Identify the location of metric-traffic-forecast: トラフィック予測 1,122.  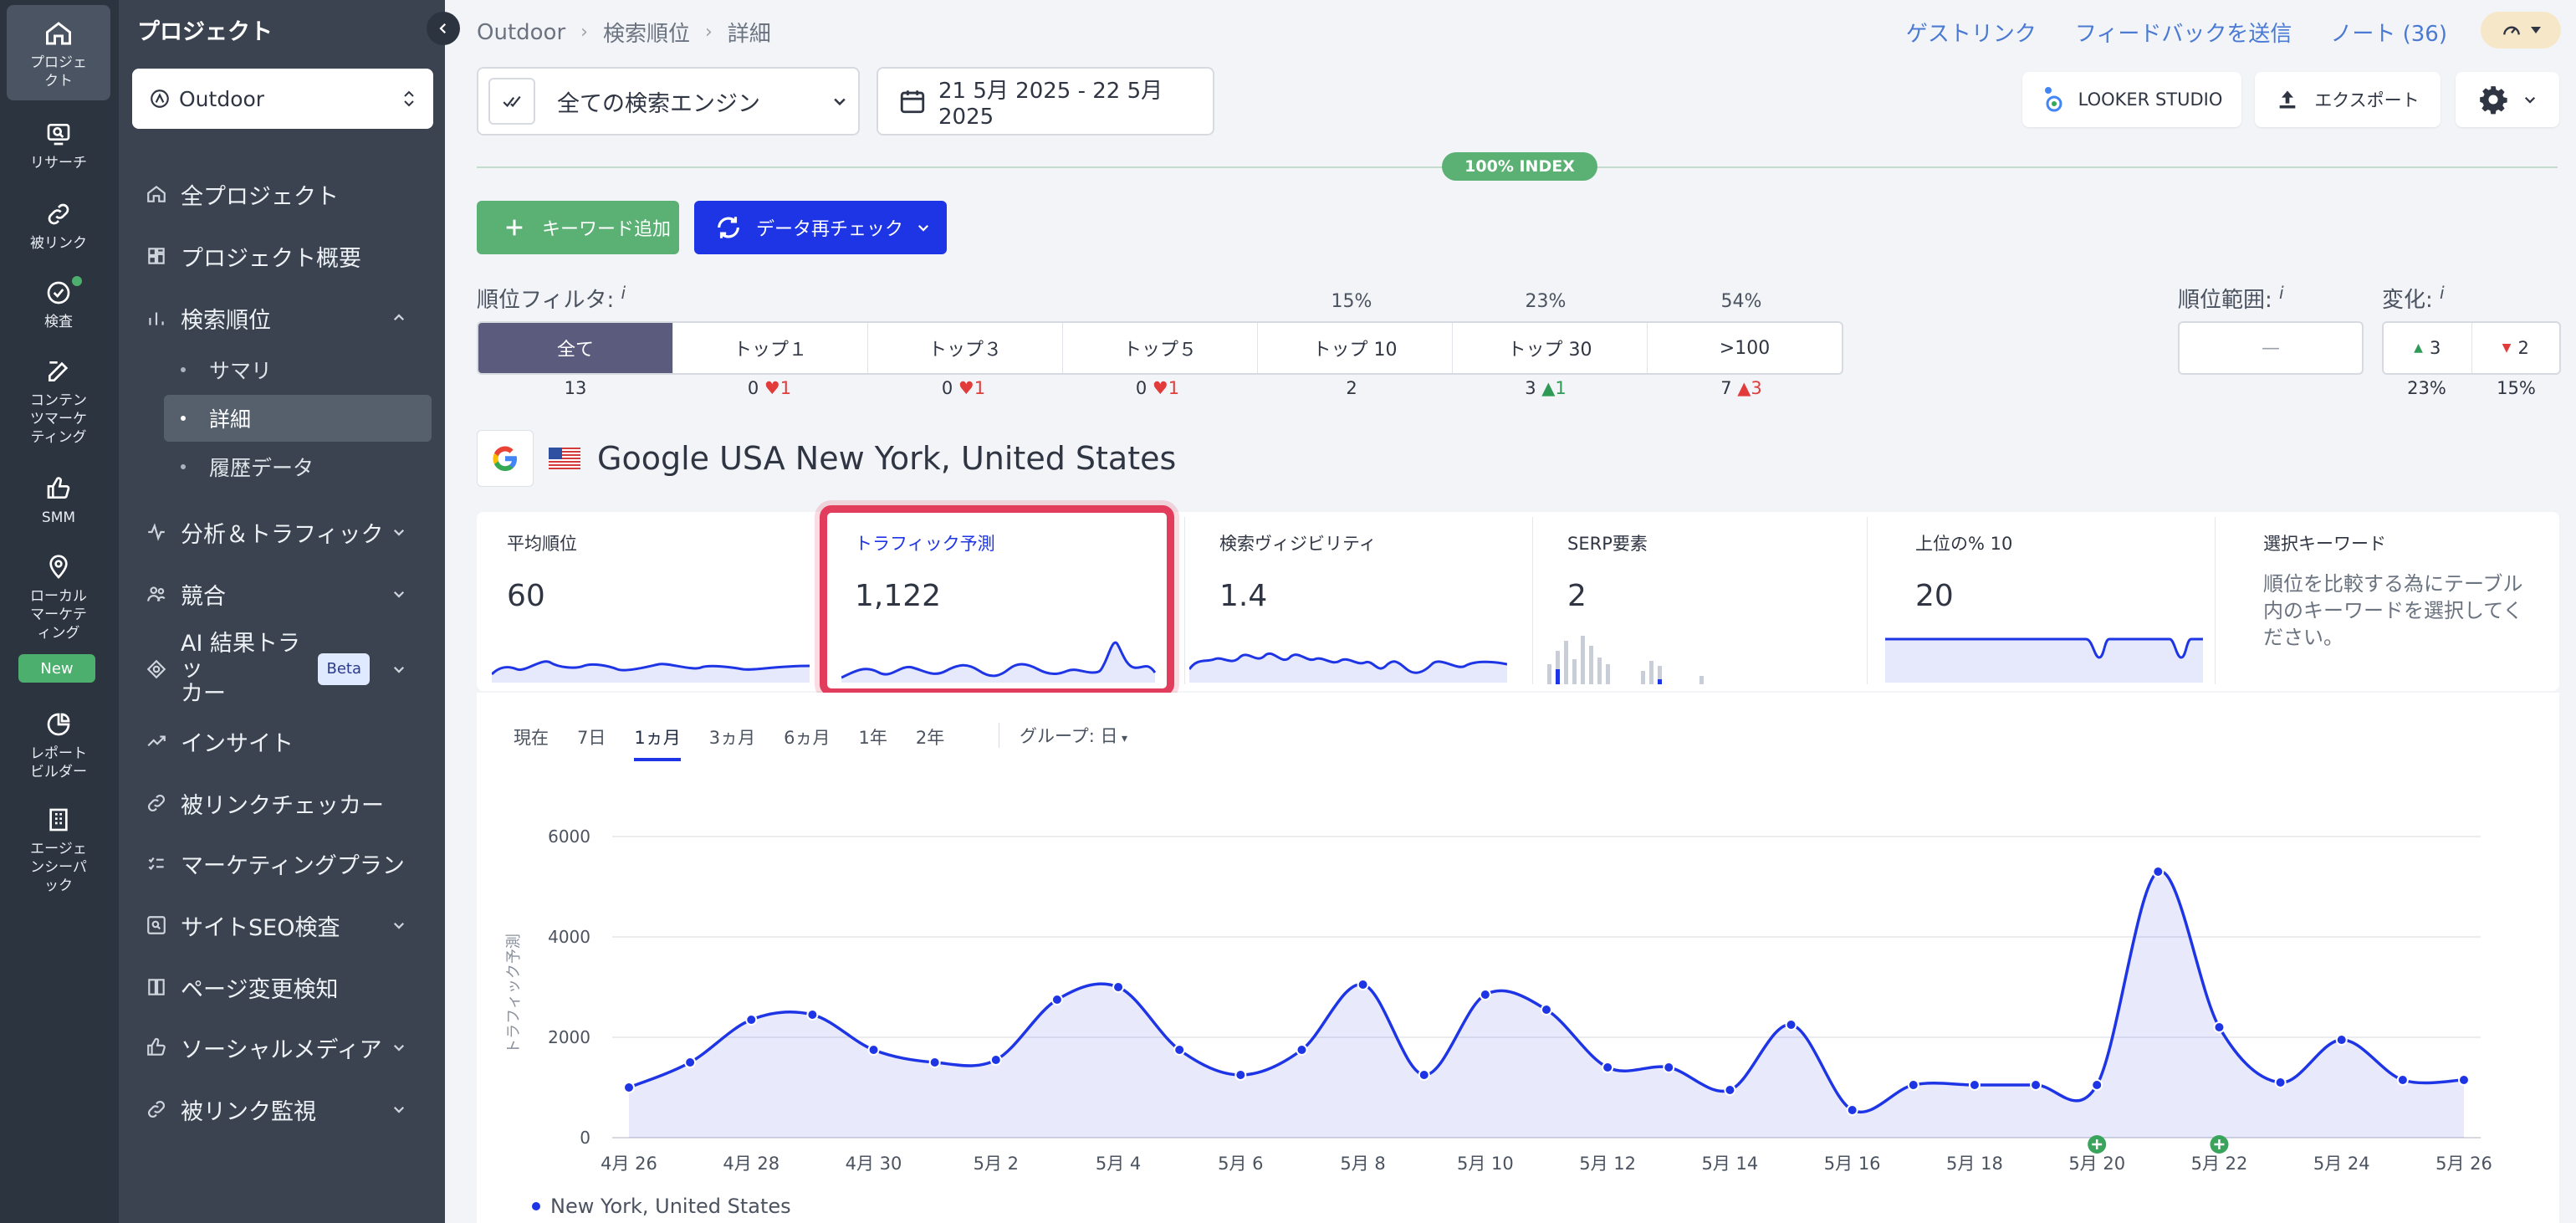
(996, 601).